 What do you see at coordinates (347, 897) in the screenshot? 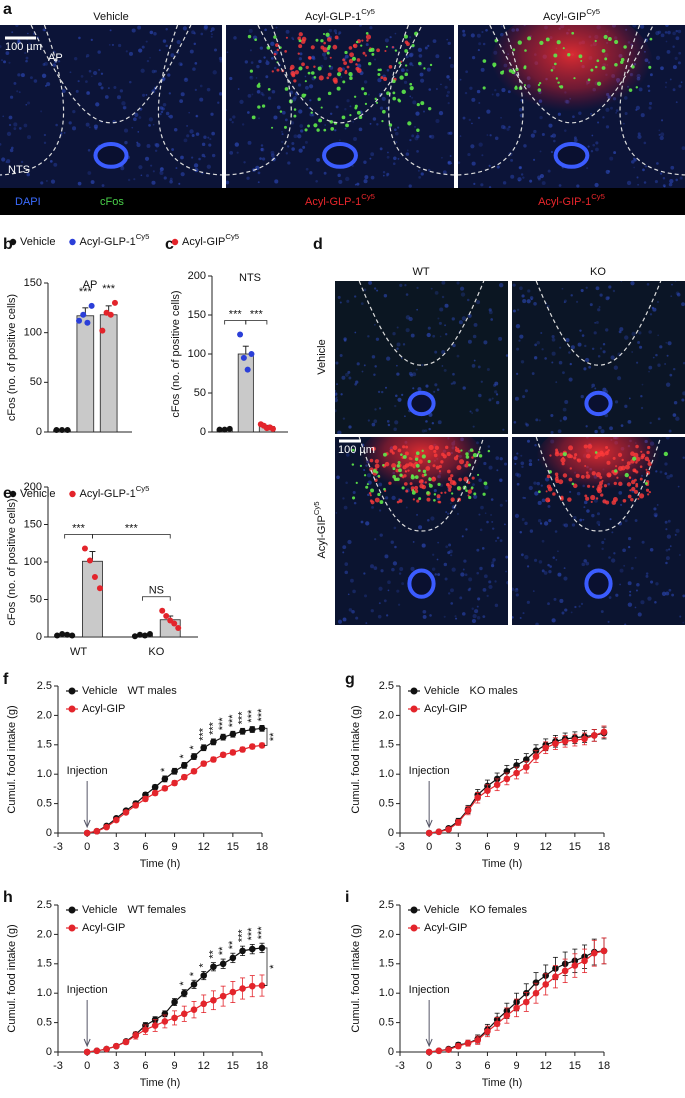
I see `panel-letter: i` at bounding box center [347, 897].